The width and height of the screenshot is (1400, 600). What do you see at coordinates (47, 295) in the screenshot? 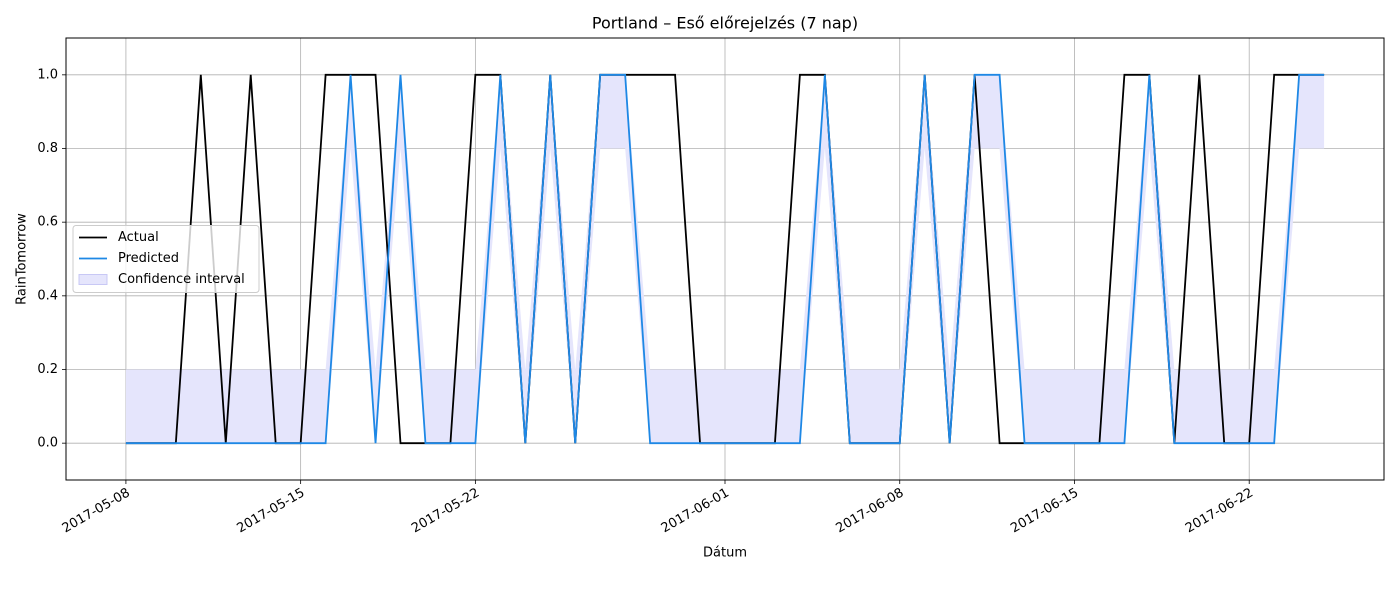
I see `y-tick-label: 0.4` at bounding box center [47, 295].